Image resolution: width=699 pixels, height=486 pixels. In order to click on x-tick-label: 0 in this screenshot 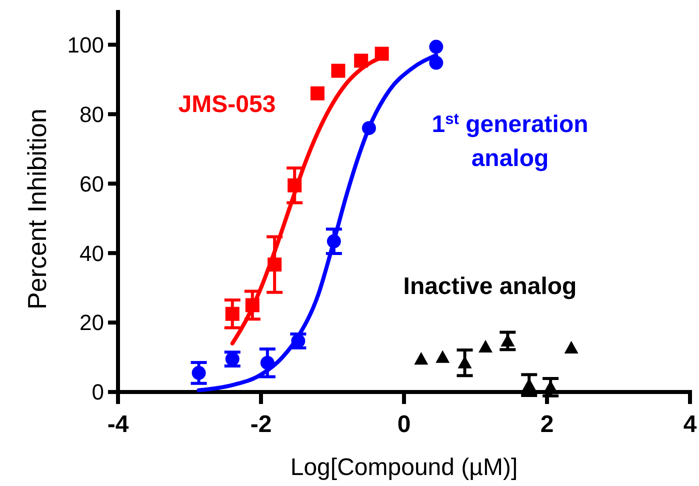, I will do `click(404, 424)`.